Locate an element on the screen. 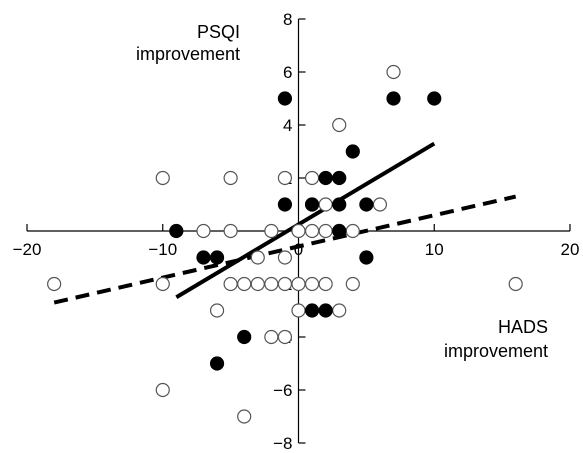 Image resolution: width=583 pixels, height=453 pixels. y-tick-label: 6 is located at coordinates (287, 72).